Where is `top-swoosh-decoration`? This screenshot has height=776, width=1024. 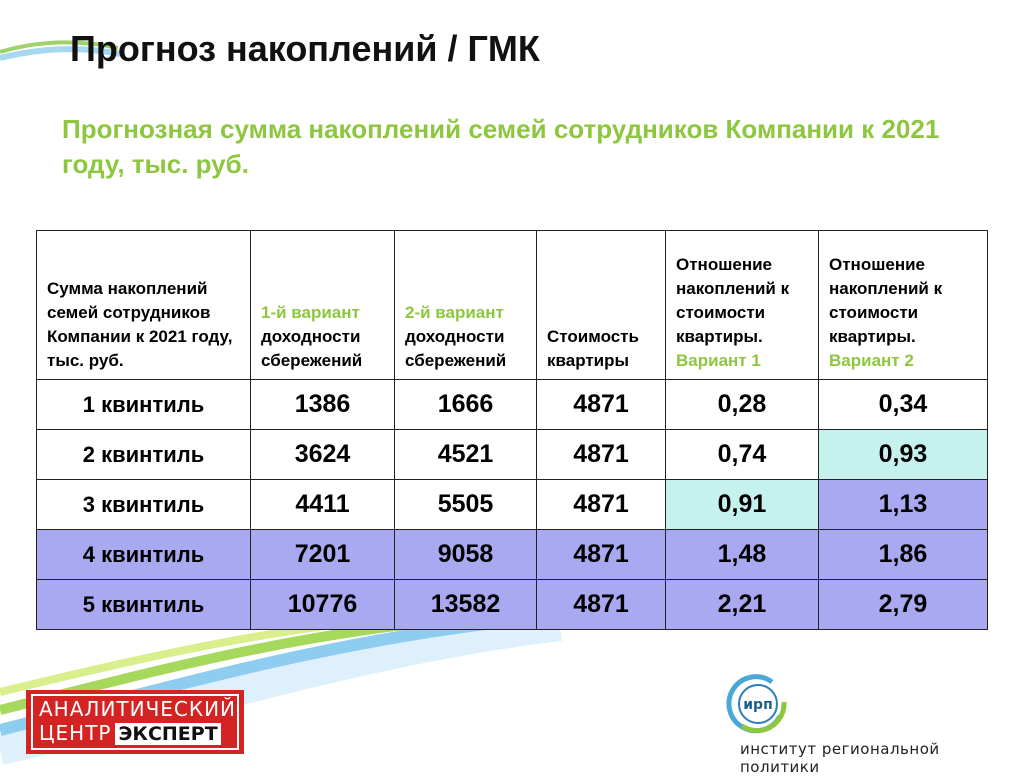 top-swoosh-decoration is located at coordinates (60, 50).